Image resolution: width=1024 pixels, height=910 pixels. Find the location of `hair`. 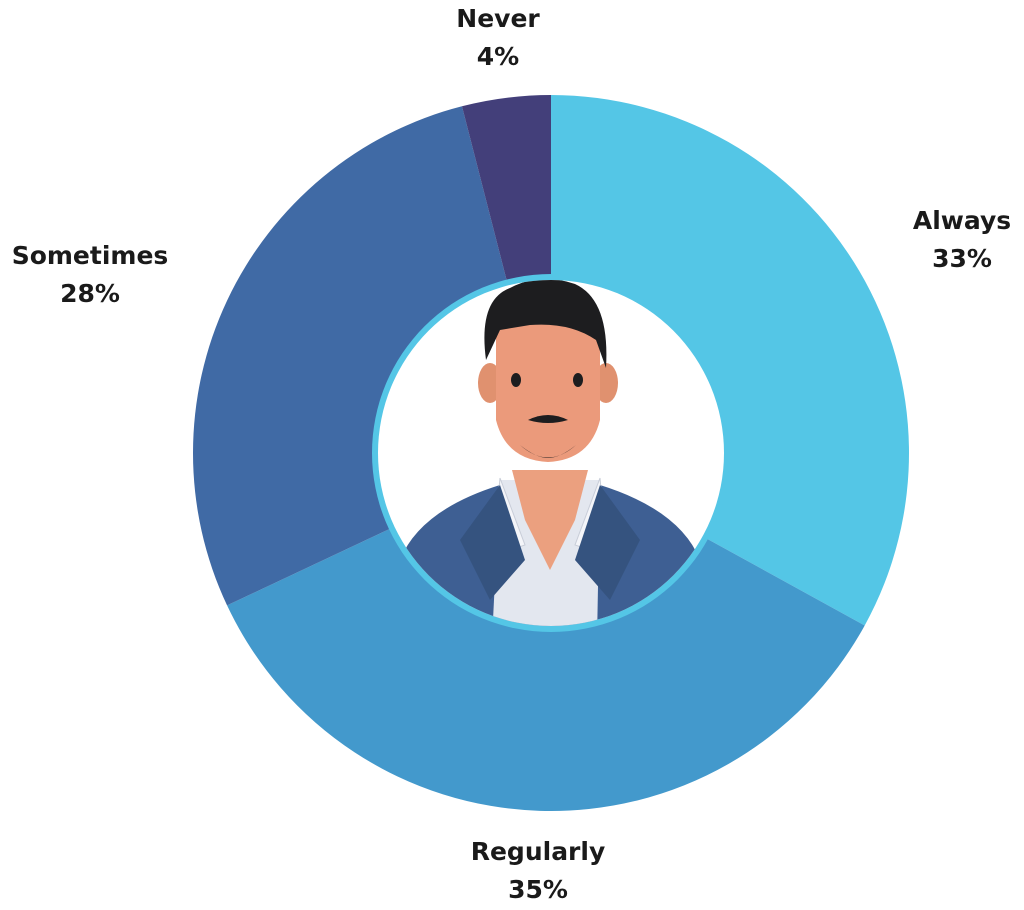

hair is located at coordinates (545, 324).